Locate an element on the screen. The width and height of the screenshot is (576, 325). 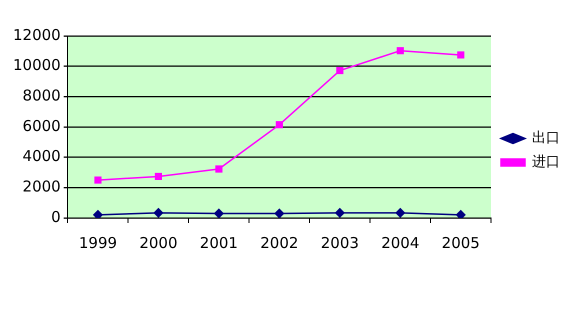
x-tick-label: 2002 is located at coordinates (279, 243).